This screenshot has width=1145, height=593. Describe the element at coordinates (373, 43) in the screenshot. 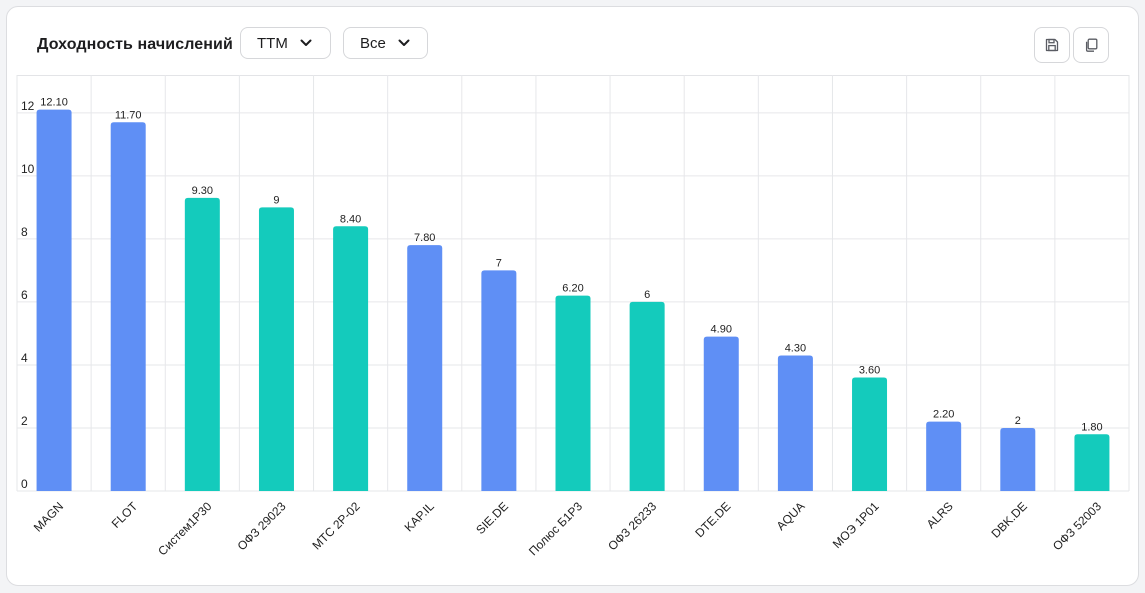

I see `filter-dropdown-label: Все` at that location.